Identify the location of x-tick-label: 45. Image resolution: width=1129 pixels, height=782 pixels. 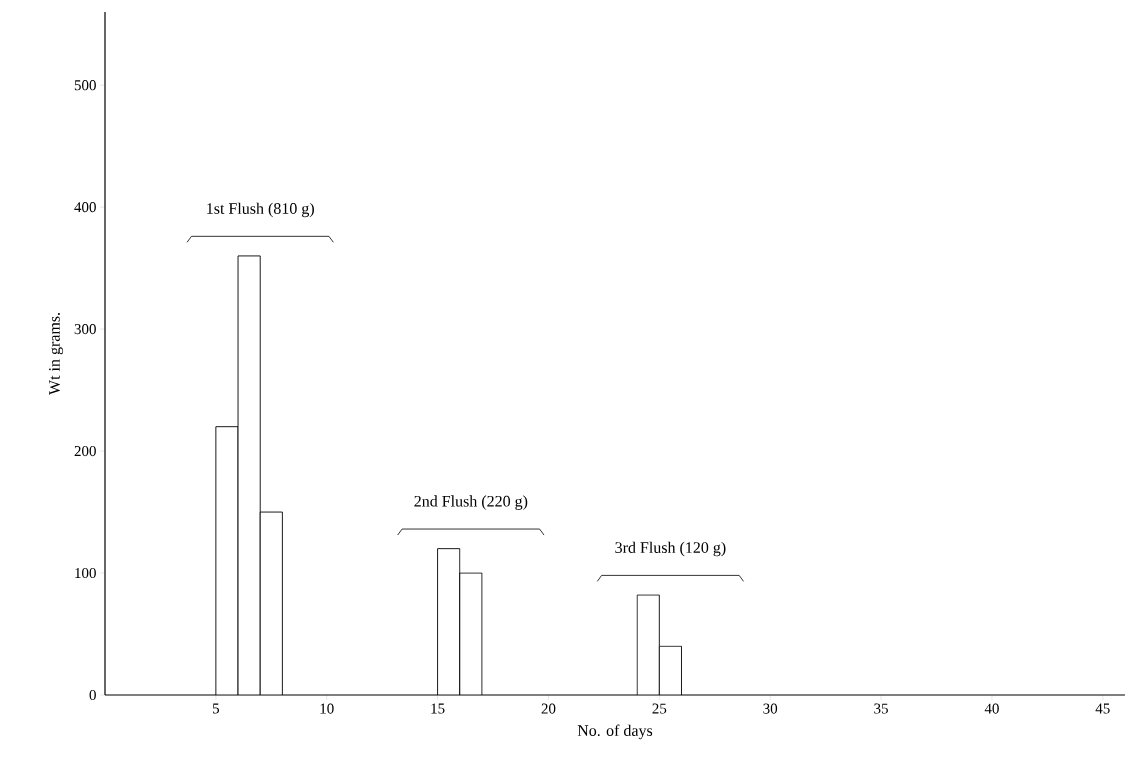
(1102, 708).